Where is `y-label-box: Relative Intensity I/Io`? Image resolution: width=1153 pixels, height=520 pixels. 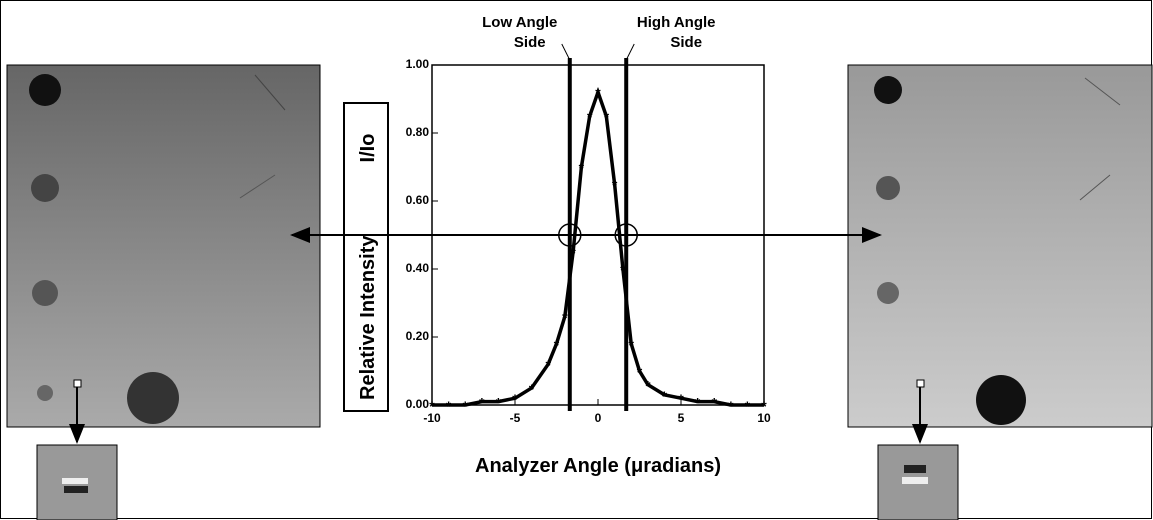
y-label-box: Relative Intensity I/Io is located at coordinates (366, 257).